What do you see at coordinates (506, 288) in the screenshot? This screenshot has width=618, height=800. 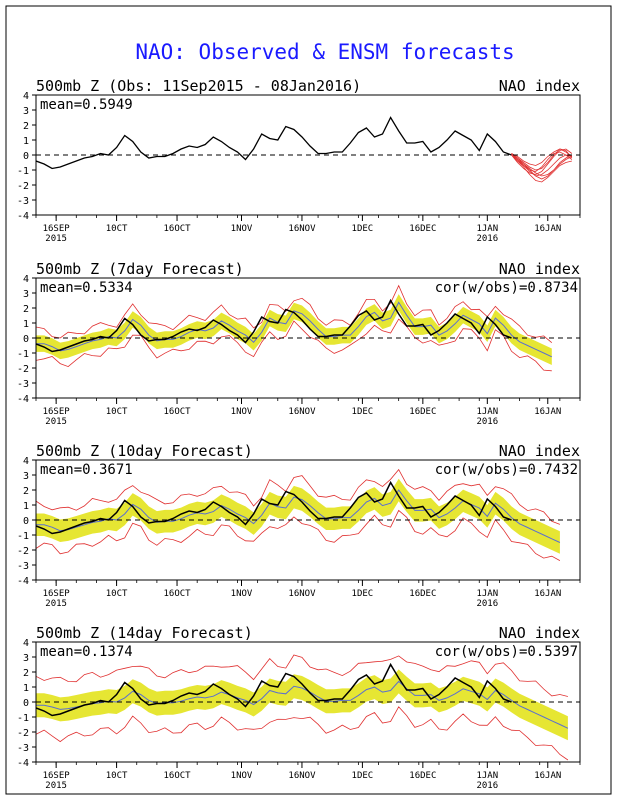 I see `correlation-label: cor(w/obs)=0.8734` at bounding box center [506, 288].